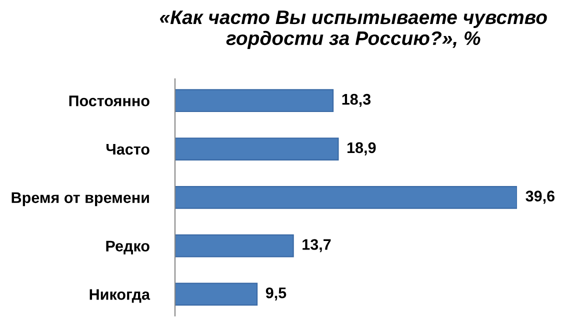  Describe the element at coordinates (80, 199) in the screenshot. I see `y-tick-label: Время от времени` at that location.